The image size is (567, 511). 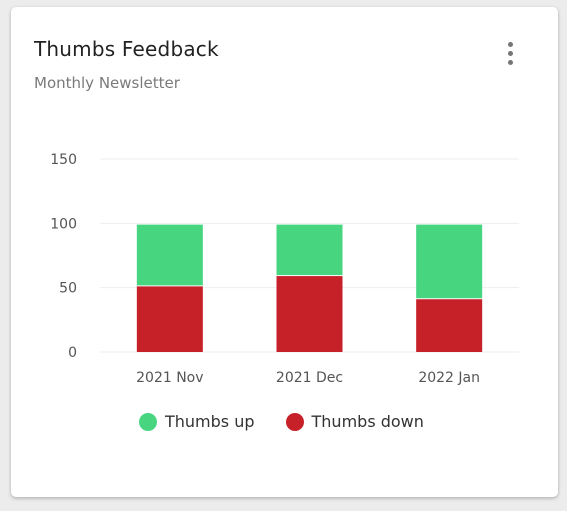 What do you see at coordinates (294, 421) in the screenshot?
I see `legend-swatch-thumbs-down` at bounding box center [294, 421].